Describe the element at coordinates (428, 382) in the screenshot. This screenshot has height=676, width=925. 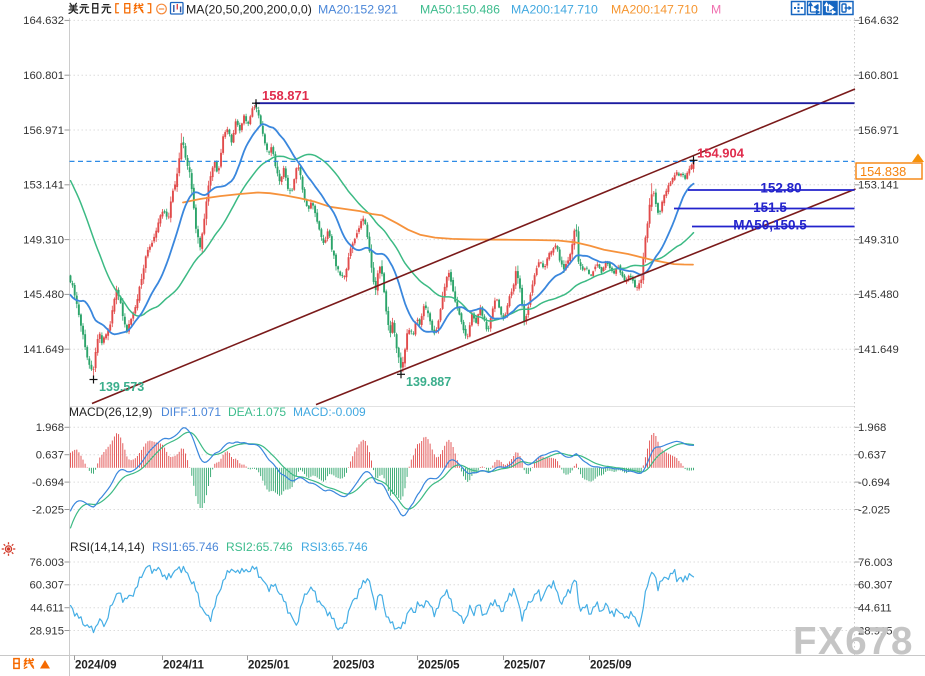
I see `svg-text: 139.887` at that location.